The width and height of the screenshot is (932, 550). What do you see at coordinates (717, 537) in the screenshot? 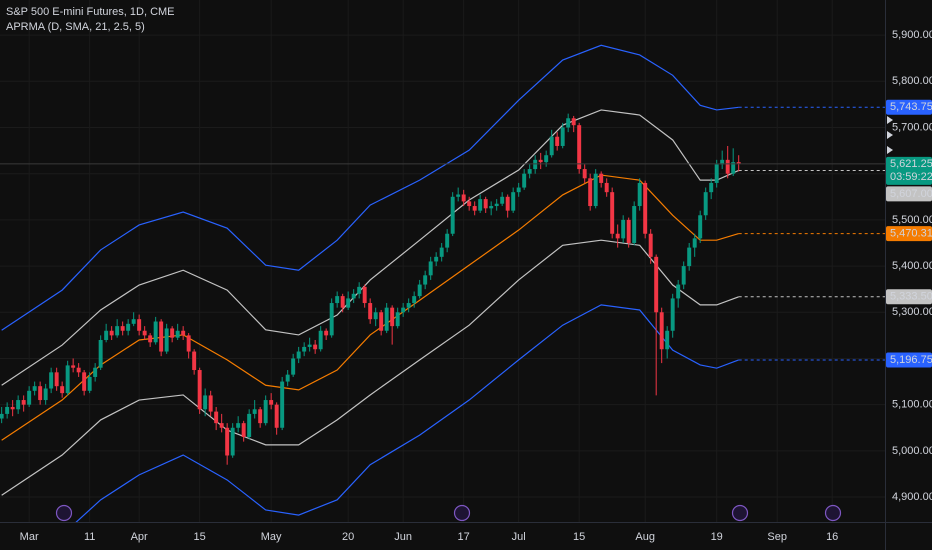
I see `x-tick-label: 19` at bounding box center [717, 537].